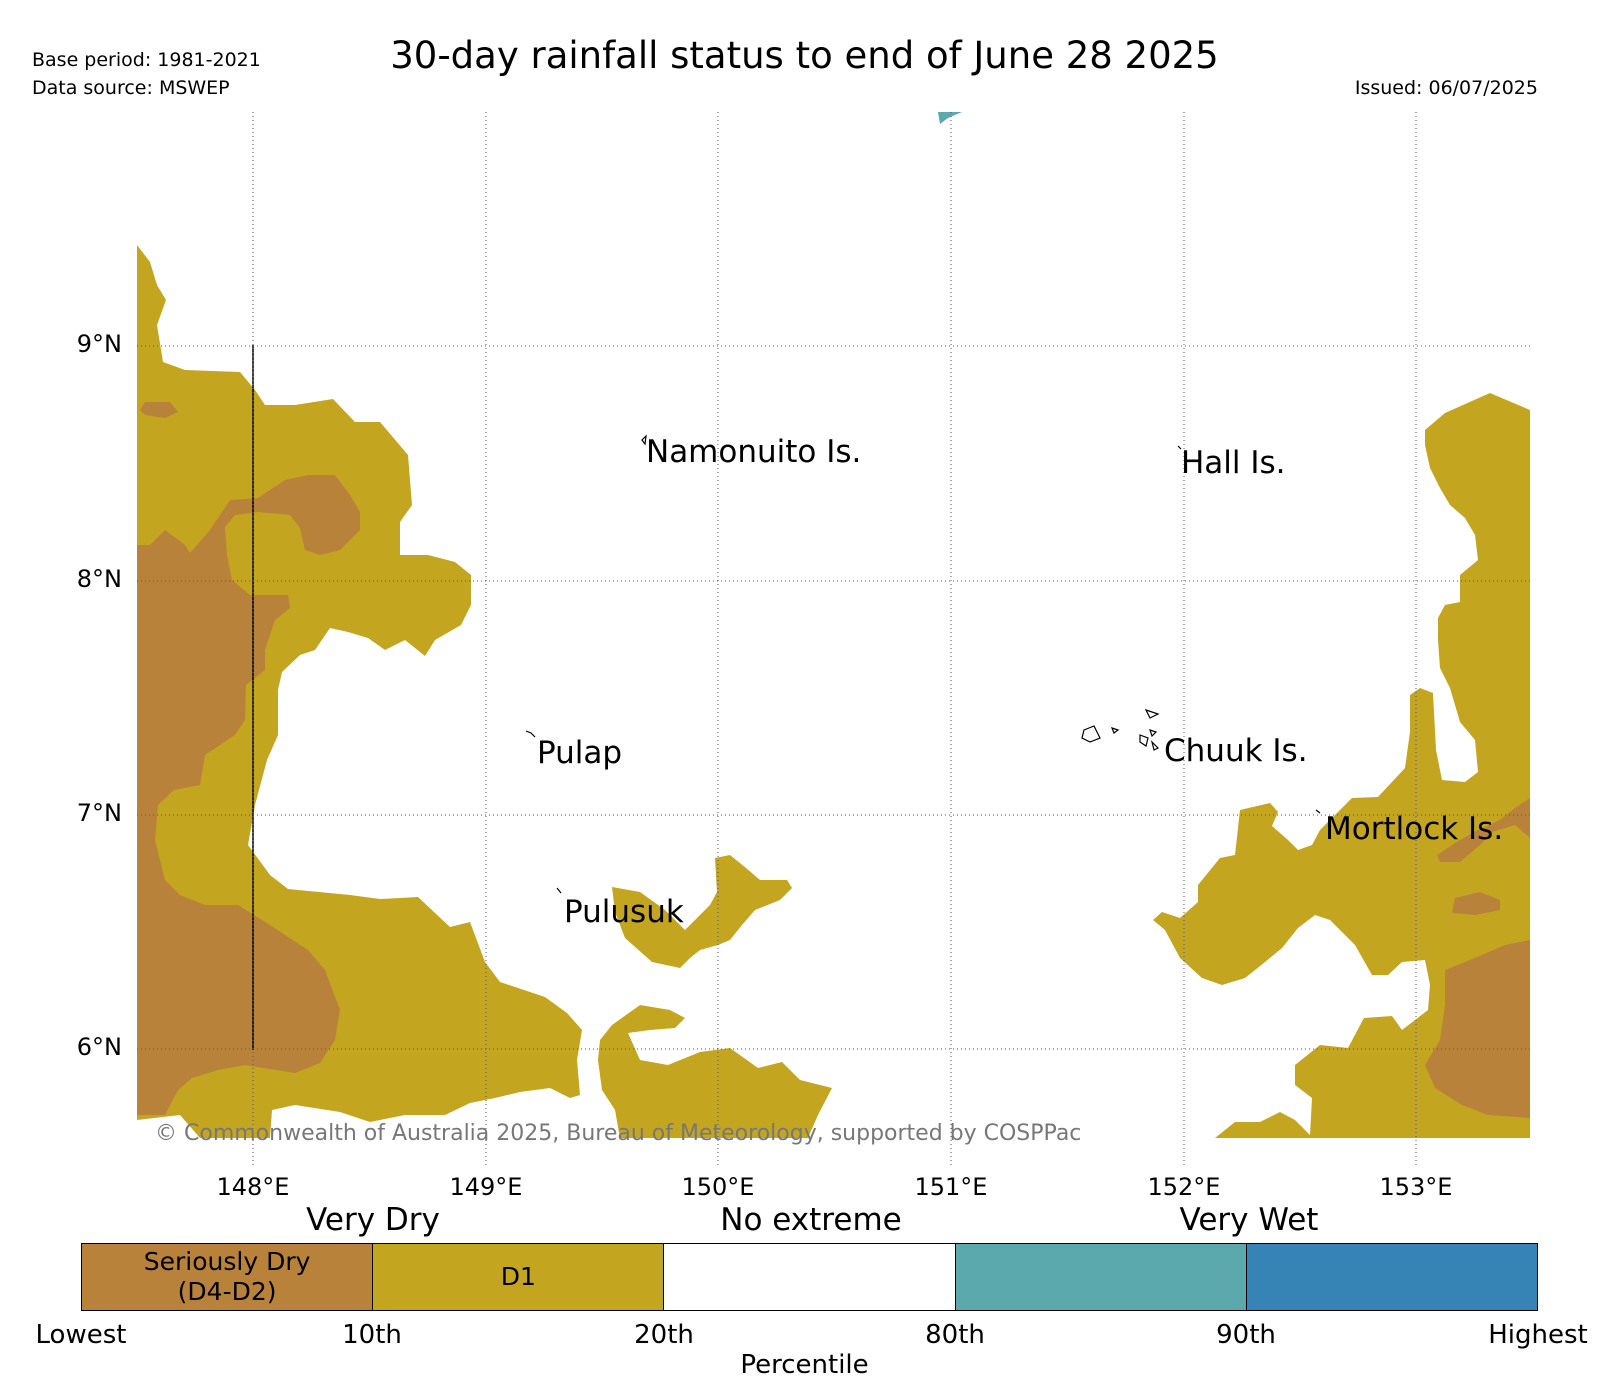  What do you see at coordinates (1416, 1187) in the screenshot?
I see `lon-tick-153e: 153°E` at bounding box center [1416, 1187].